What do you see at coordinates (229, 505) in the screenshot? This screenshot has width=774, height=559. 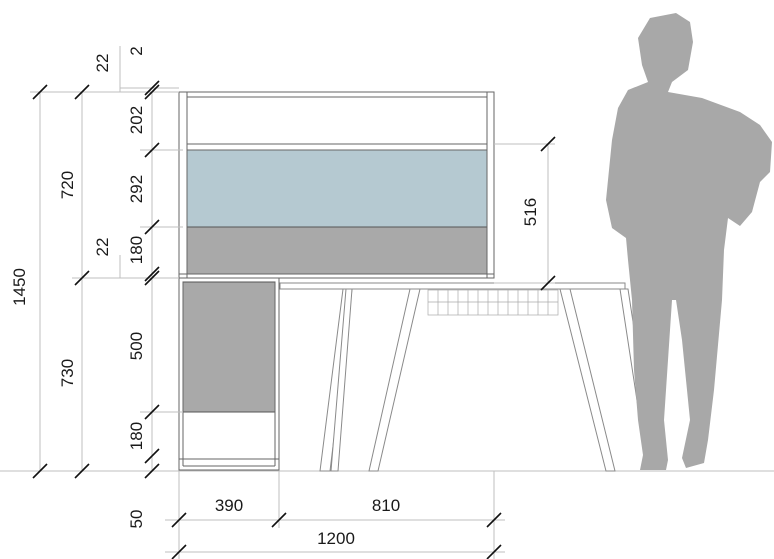 I see `dim-cabinet-width: 390` at bounding box center [229, 505].